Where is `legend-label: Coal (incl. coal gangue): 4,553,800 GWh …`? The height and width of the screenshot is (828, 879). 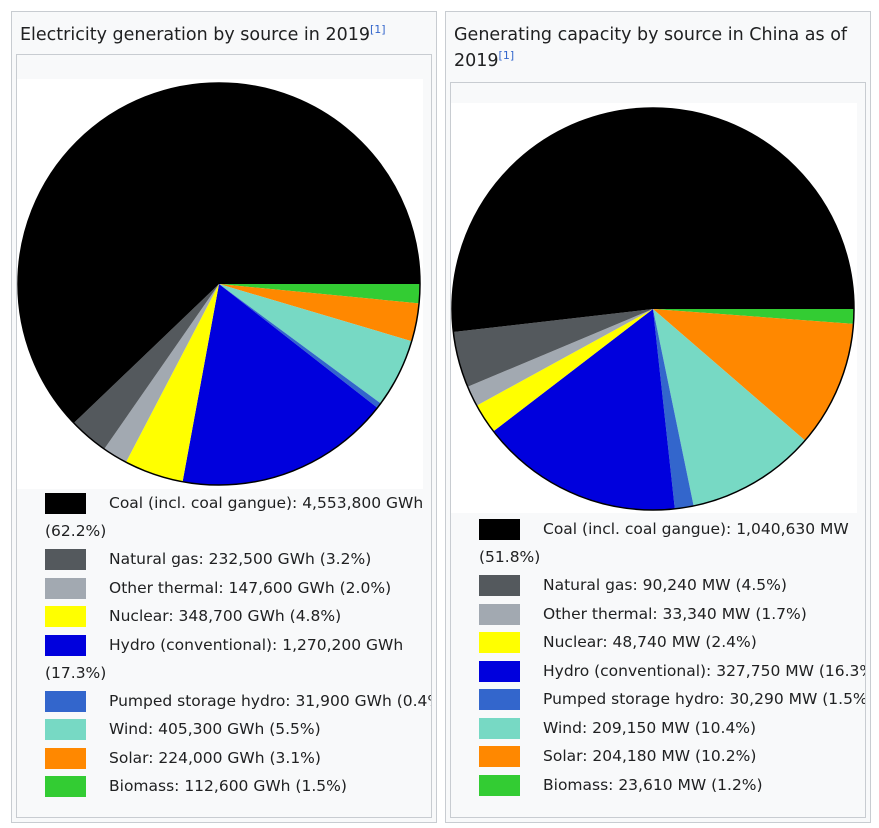 legend-label: Coal (incl. coal gangue): 4,553,800 GWh … is located at coordinates (234, 517).